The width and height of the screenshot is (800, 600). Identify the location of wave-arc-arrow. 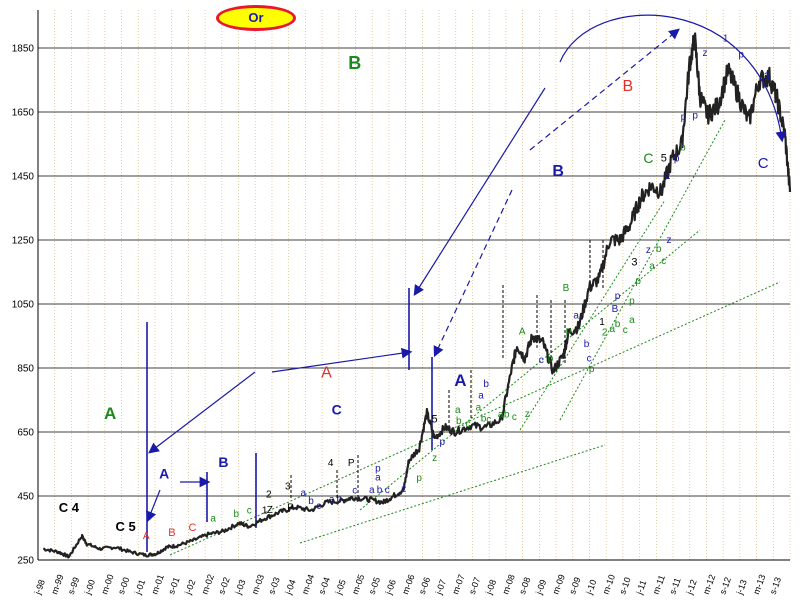
(673, 78).